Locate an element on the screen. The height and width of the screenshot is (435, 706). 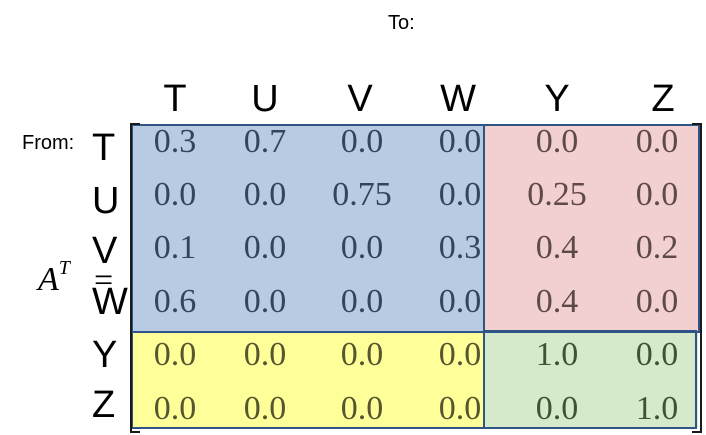
row-label-u: U is located at coordinates (106, 201).